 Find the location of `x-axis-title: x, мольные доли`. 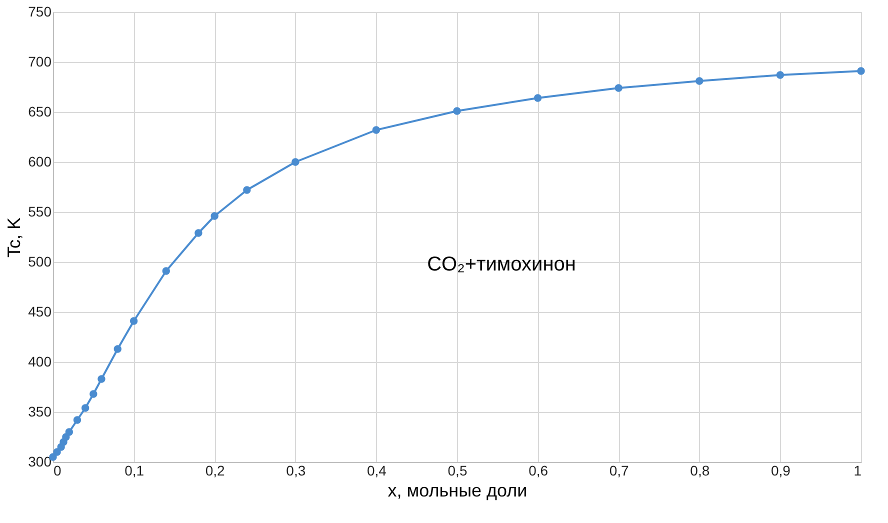

x-axis-title: x, мольные доли is located at coordinates (458, 490).